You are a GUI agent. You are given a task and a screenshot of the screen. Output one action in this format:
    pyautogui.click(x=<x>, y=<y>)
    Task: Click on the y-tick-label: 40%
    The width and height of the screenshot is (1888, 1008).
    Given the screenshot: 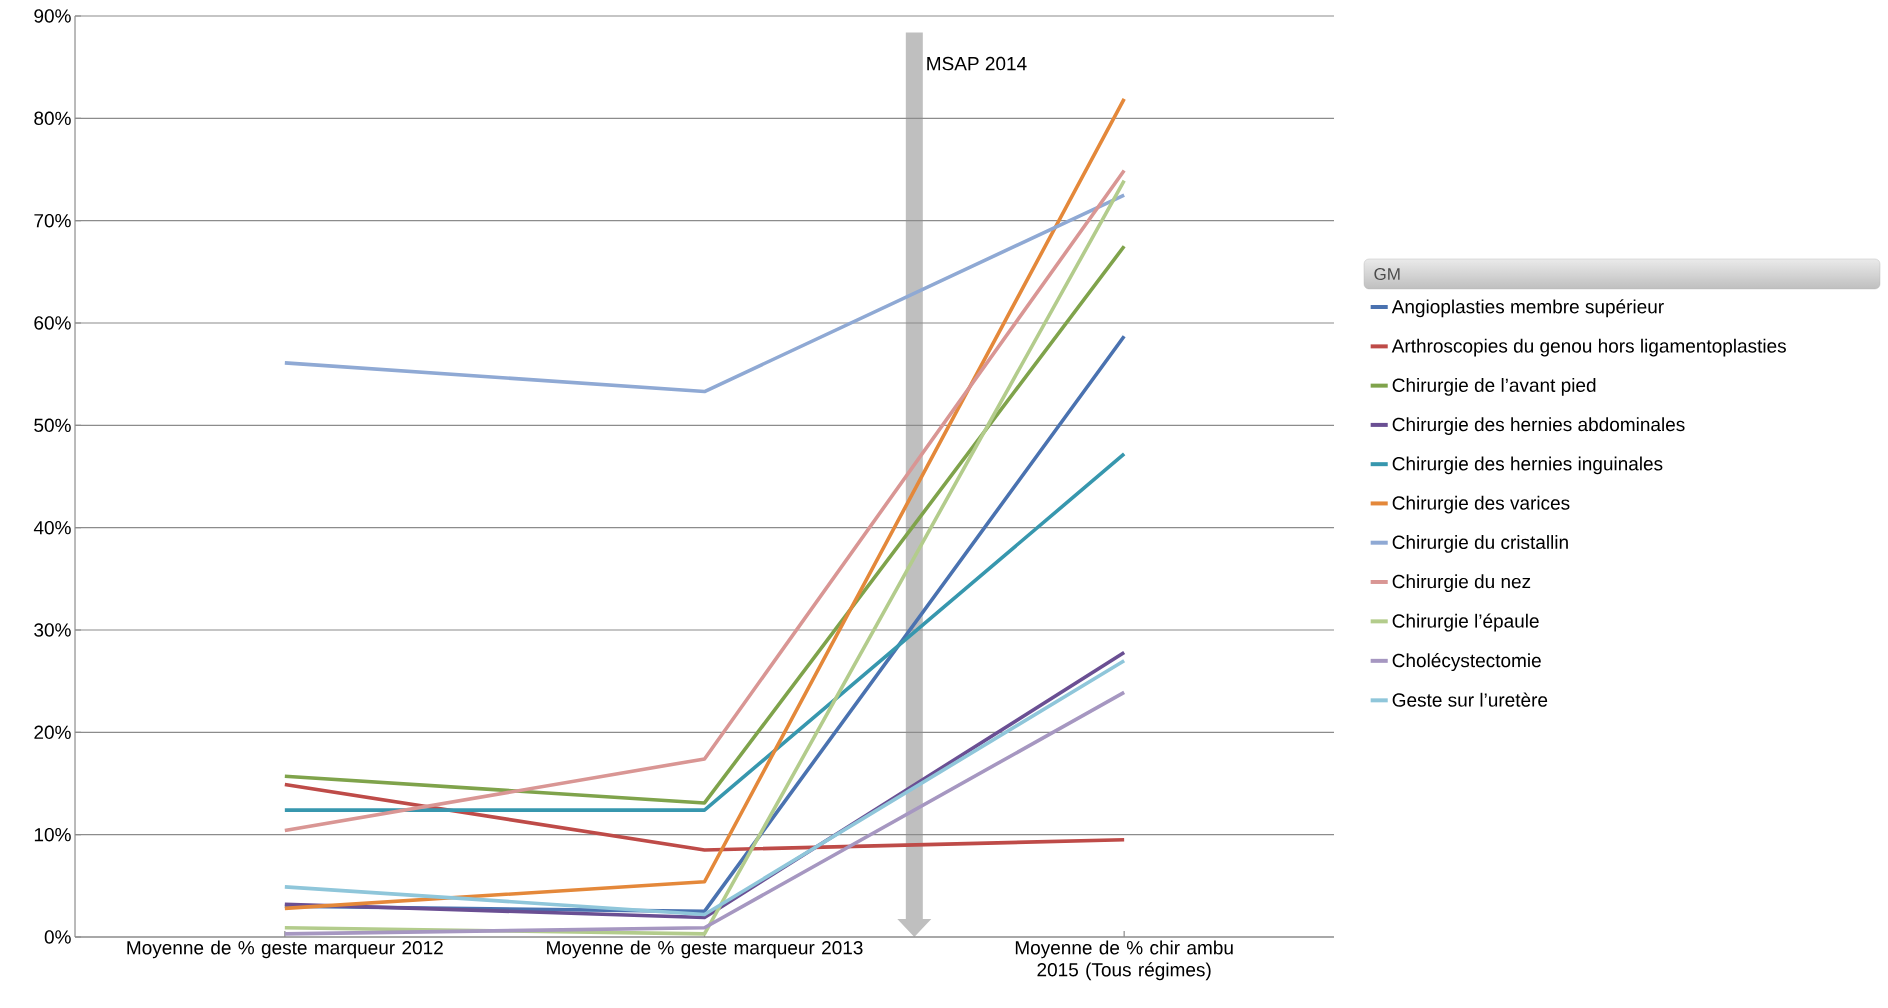 What is the action you would take?
    pyautogui.click(x=52, y=527)
    